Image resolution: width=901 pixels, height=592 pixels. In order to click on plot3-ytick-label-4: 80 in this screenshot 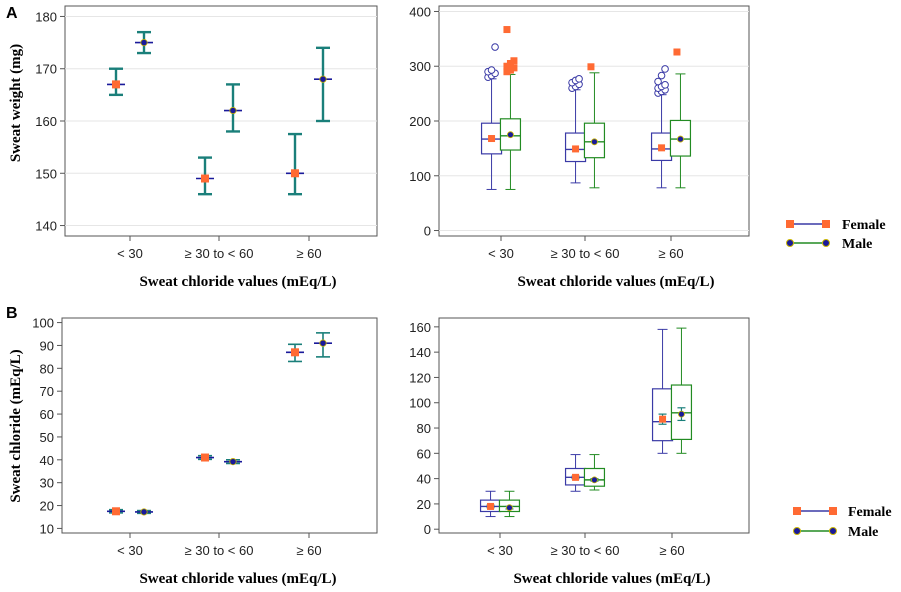, I will do `click(424, 428)`.